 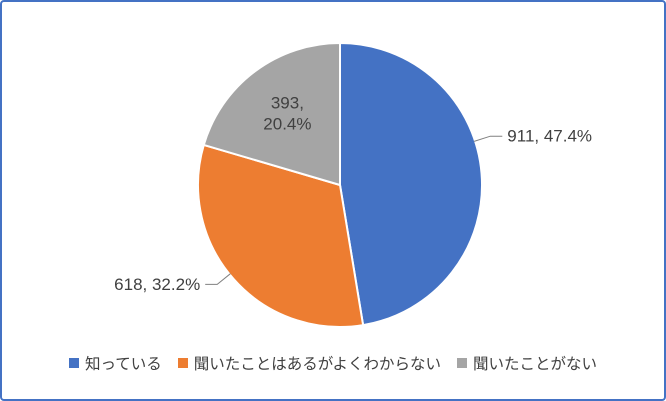 I want to click on legend-item-2: 聞いたことはあるがよくわからない, so click(x=309, y=363).